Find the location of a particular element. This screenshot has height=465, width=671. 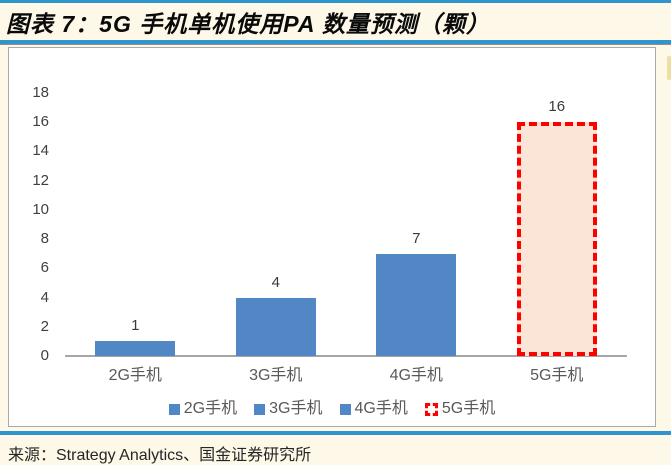

figure-title: 图表 7：5G 手机单机使用PA 数量预测（颗） is located at coordinates (248, 23).